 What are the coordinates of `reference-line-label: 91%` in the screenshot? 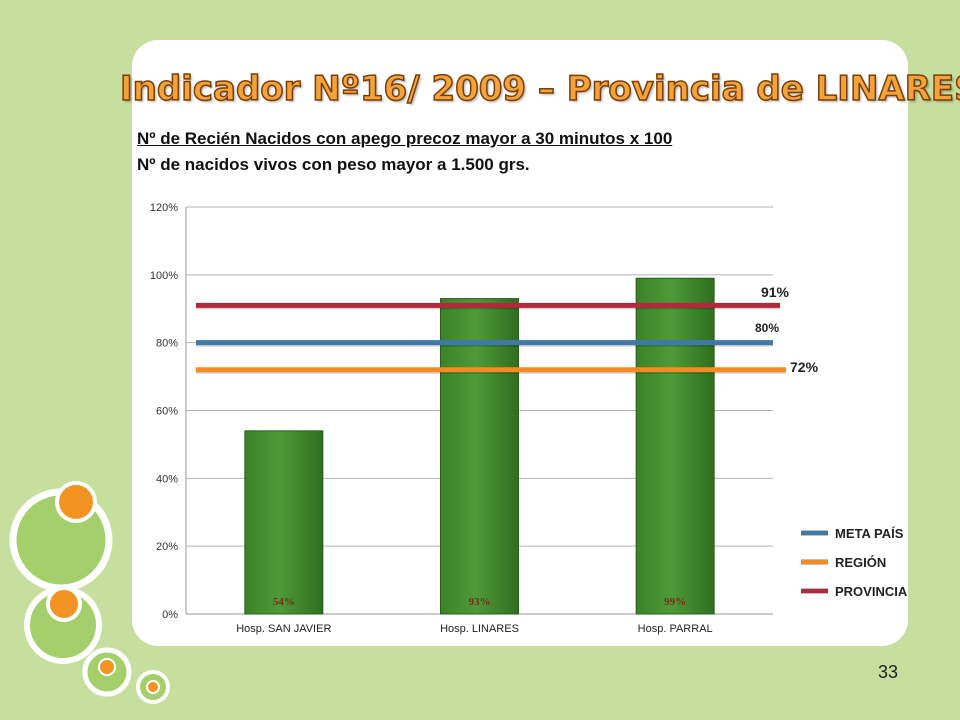 It's located at (775, 292).